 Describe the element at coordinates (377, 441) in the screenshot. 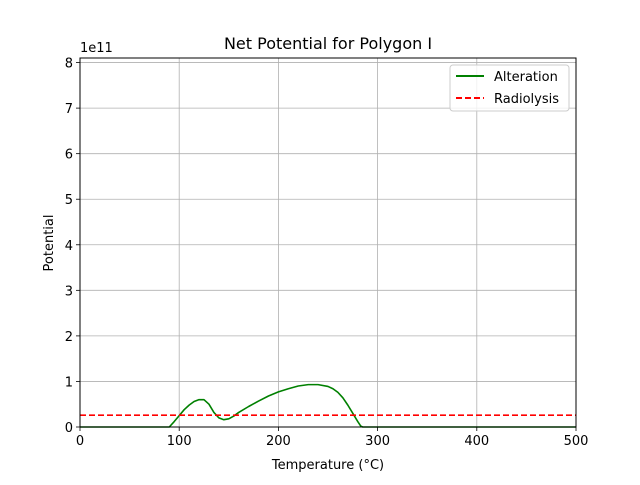

I see `x-tick-label: 300` at that location.